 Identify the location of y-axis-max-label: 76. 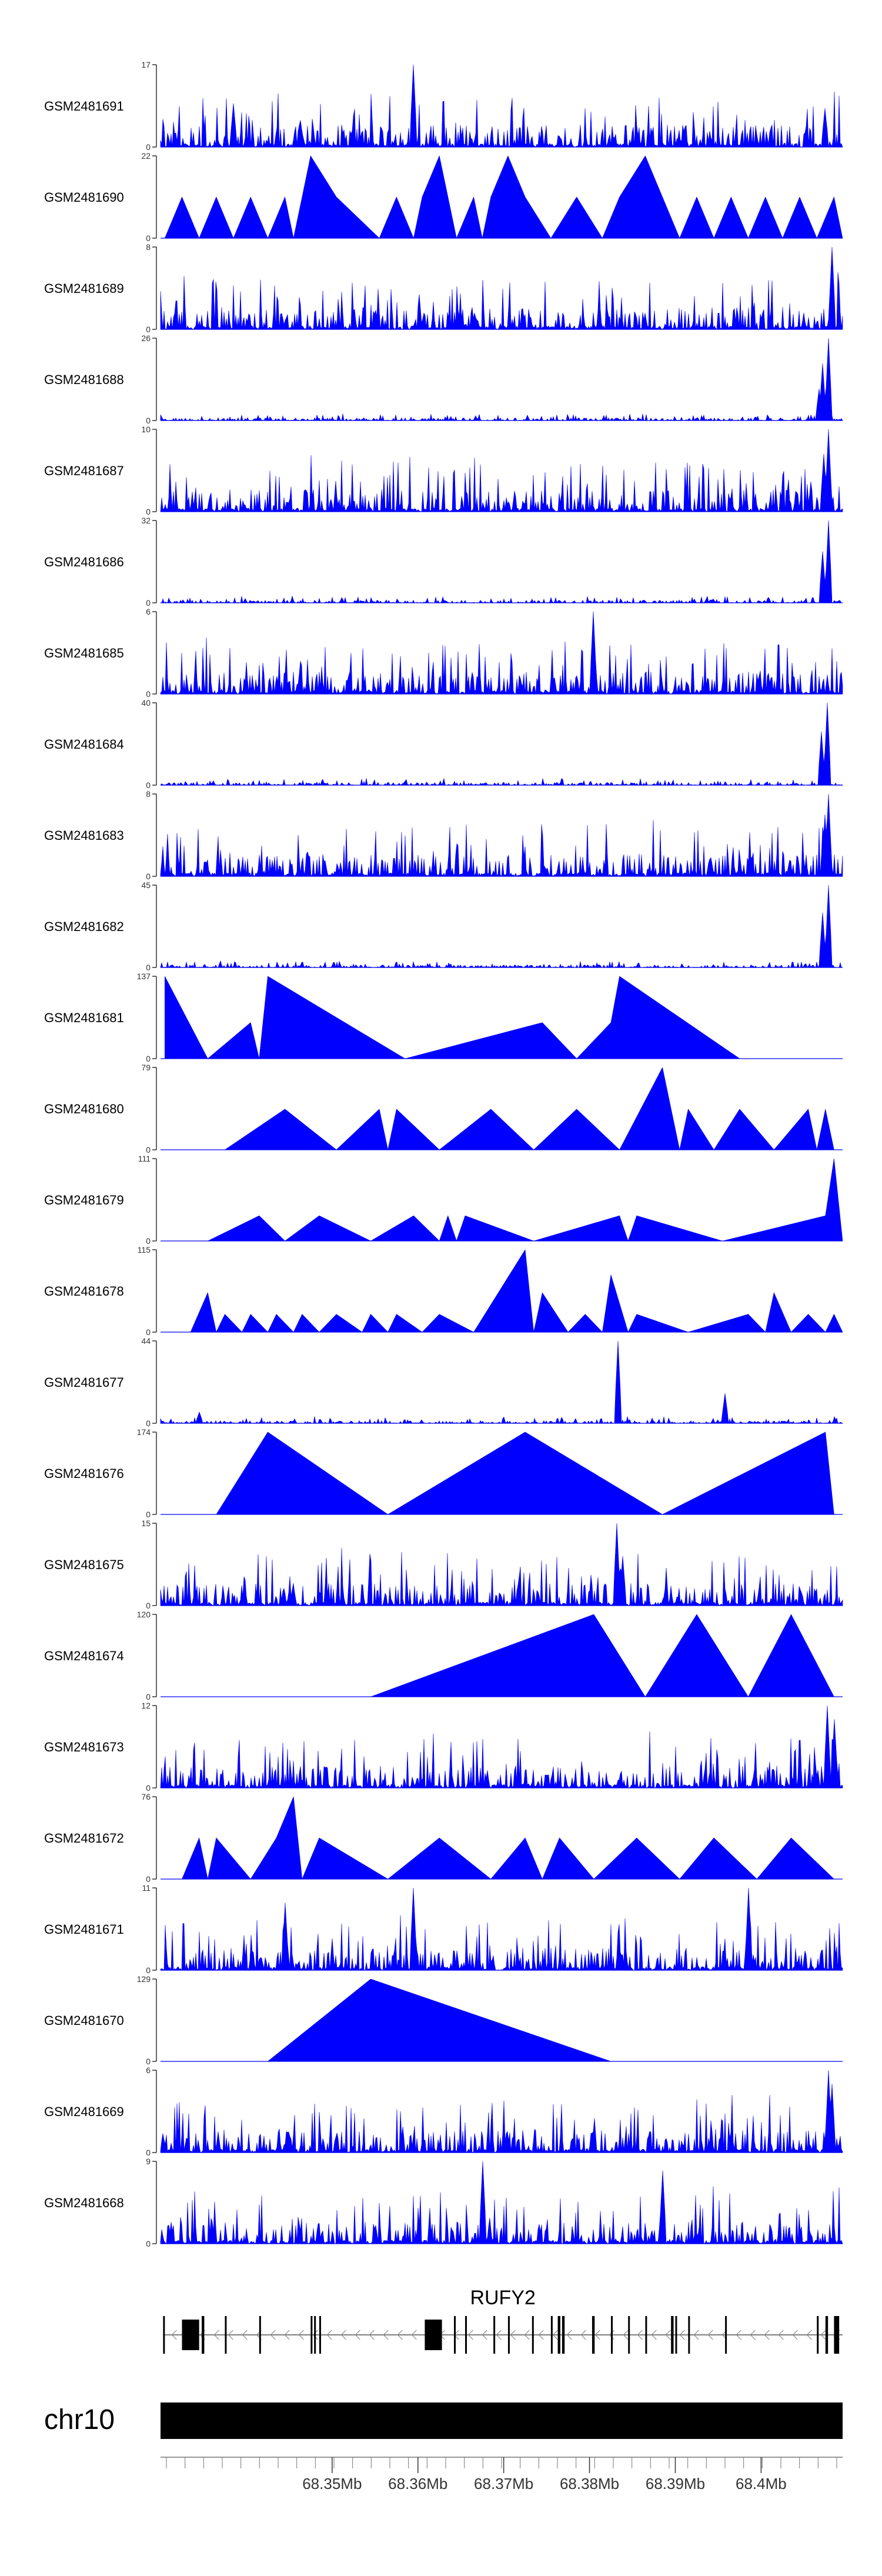
(146, 1796).